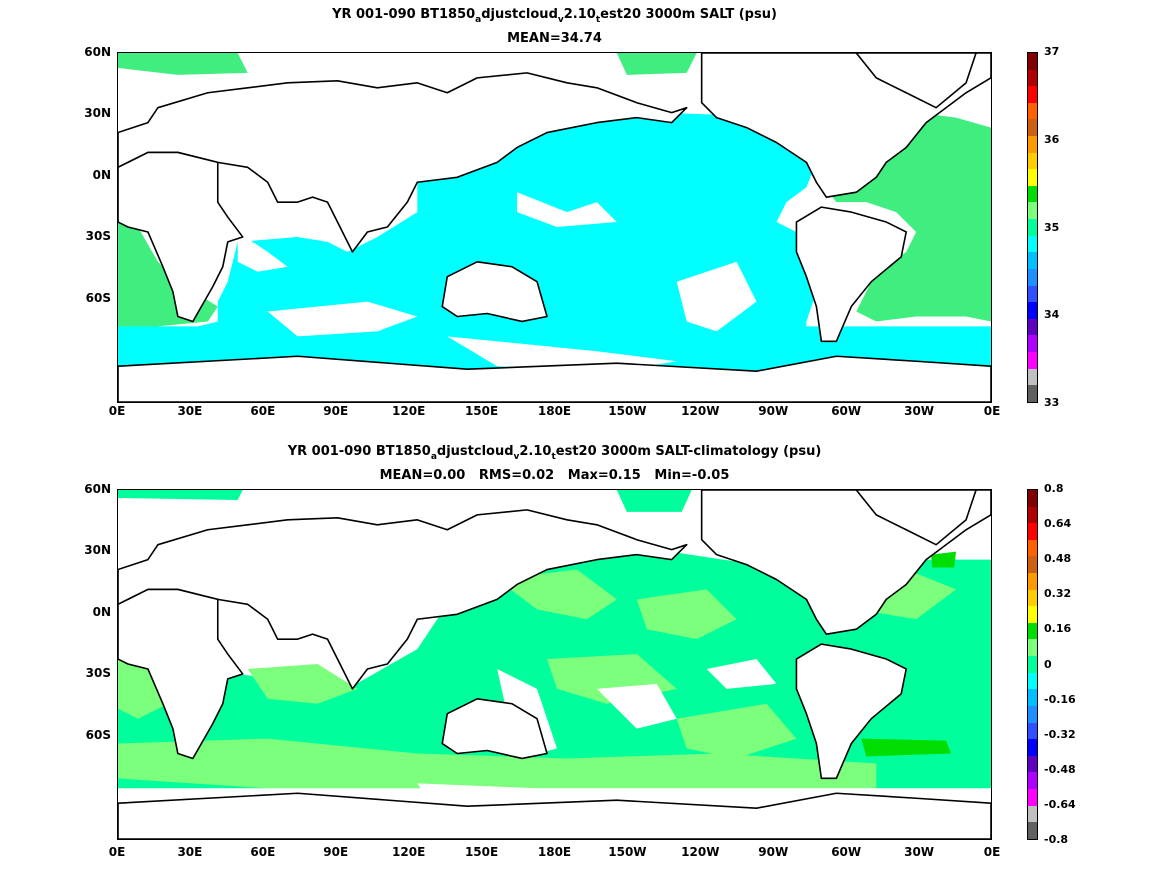 The image size is (1167, 875). I want to click on bottom-colorbar-label: -0.64, so click(1060, 804).